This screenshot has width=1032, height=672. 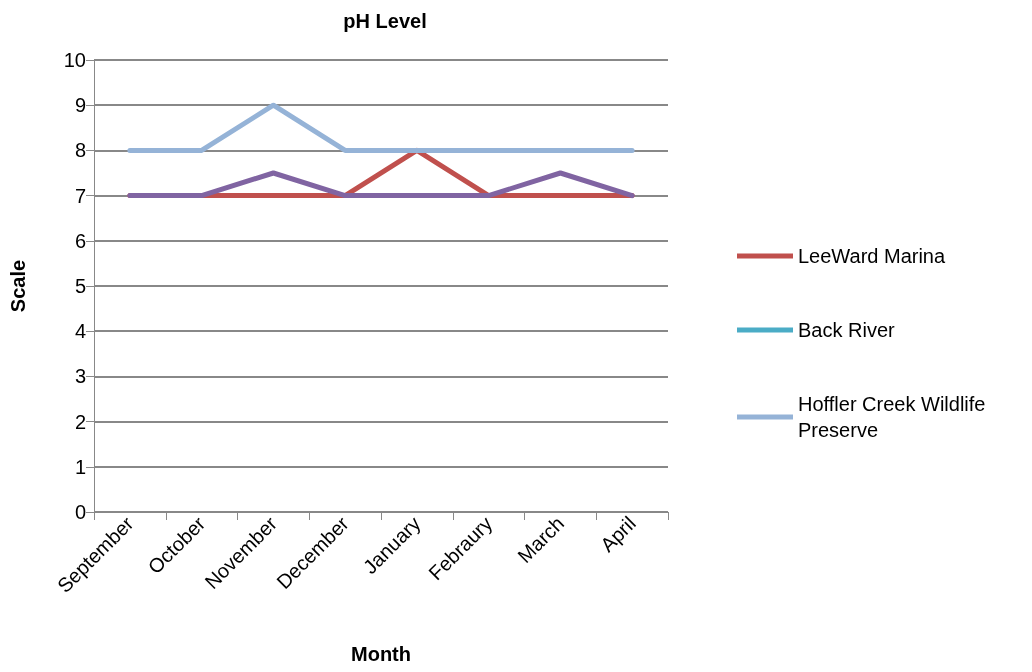 What do you see at coordinates (80, 512) in the screenshot?
I see `y-tick-label: 0` at bounding box center [80, 512].